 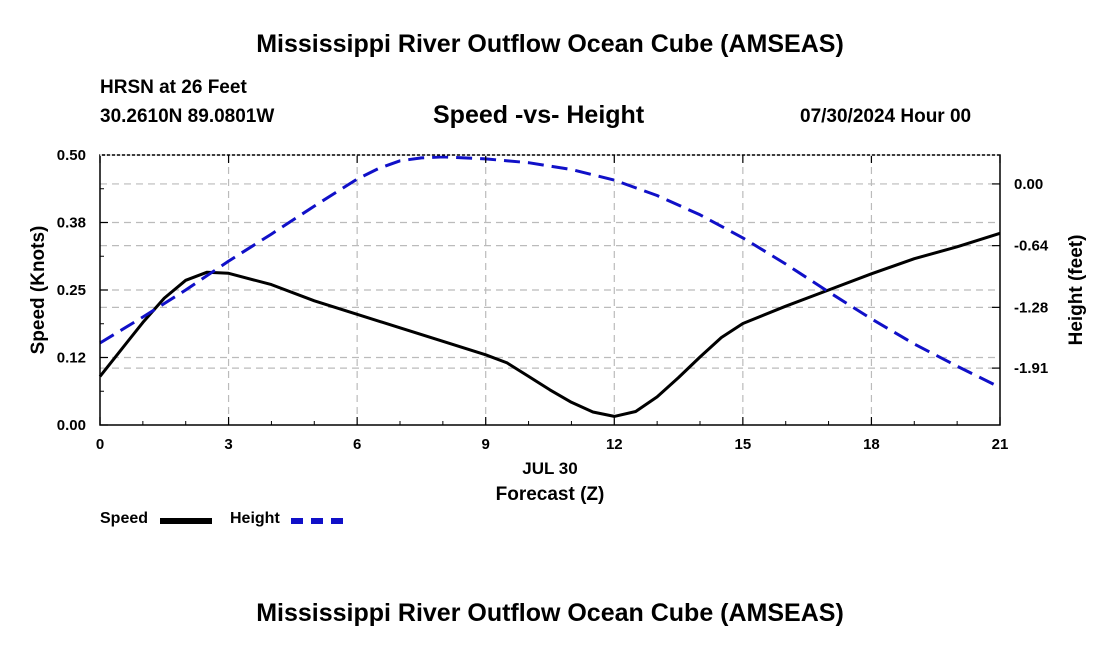 What do you see at coordinates (71, 425) in the screenshot?
I see `y-left-tick-label: 0.00` at bounding box center [71, 425].